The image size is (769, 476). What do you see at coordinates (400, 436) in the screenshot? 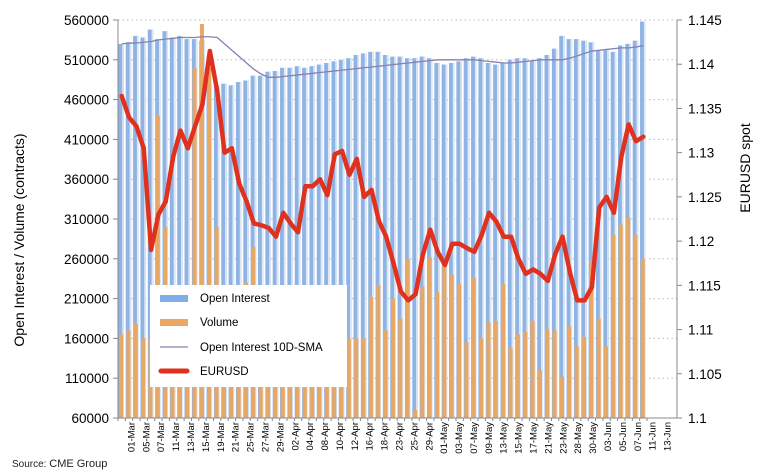
I see `x-tick-label: 23-Apr` at bounding box center [400, 436].